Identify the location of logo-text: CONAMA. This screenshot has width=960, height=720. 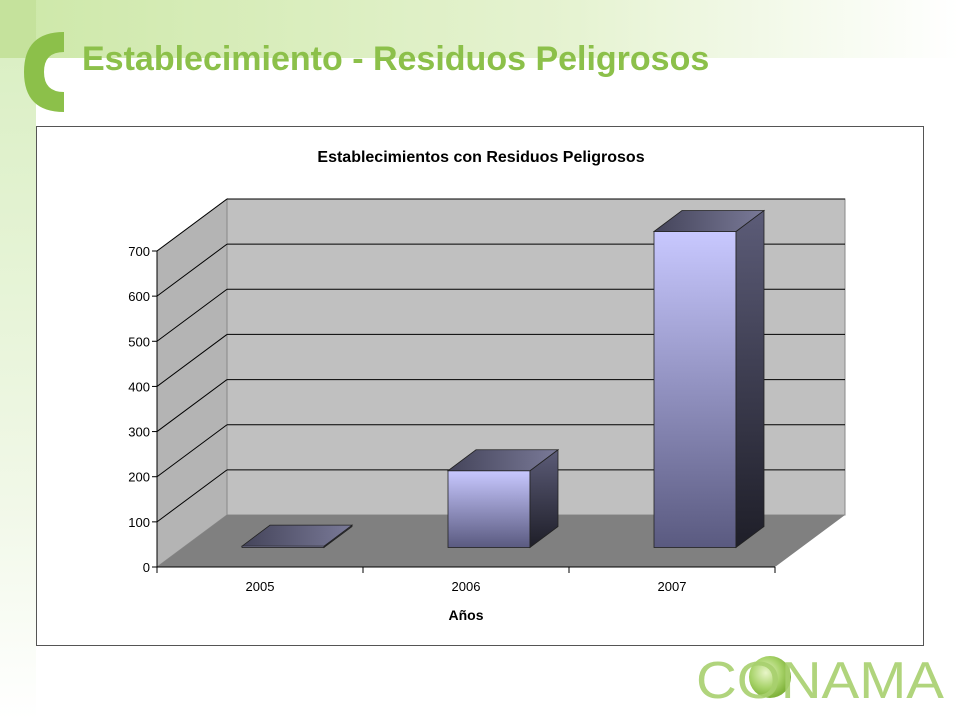
(820, 679).